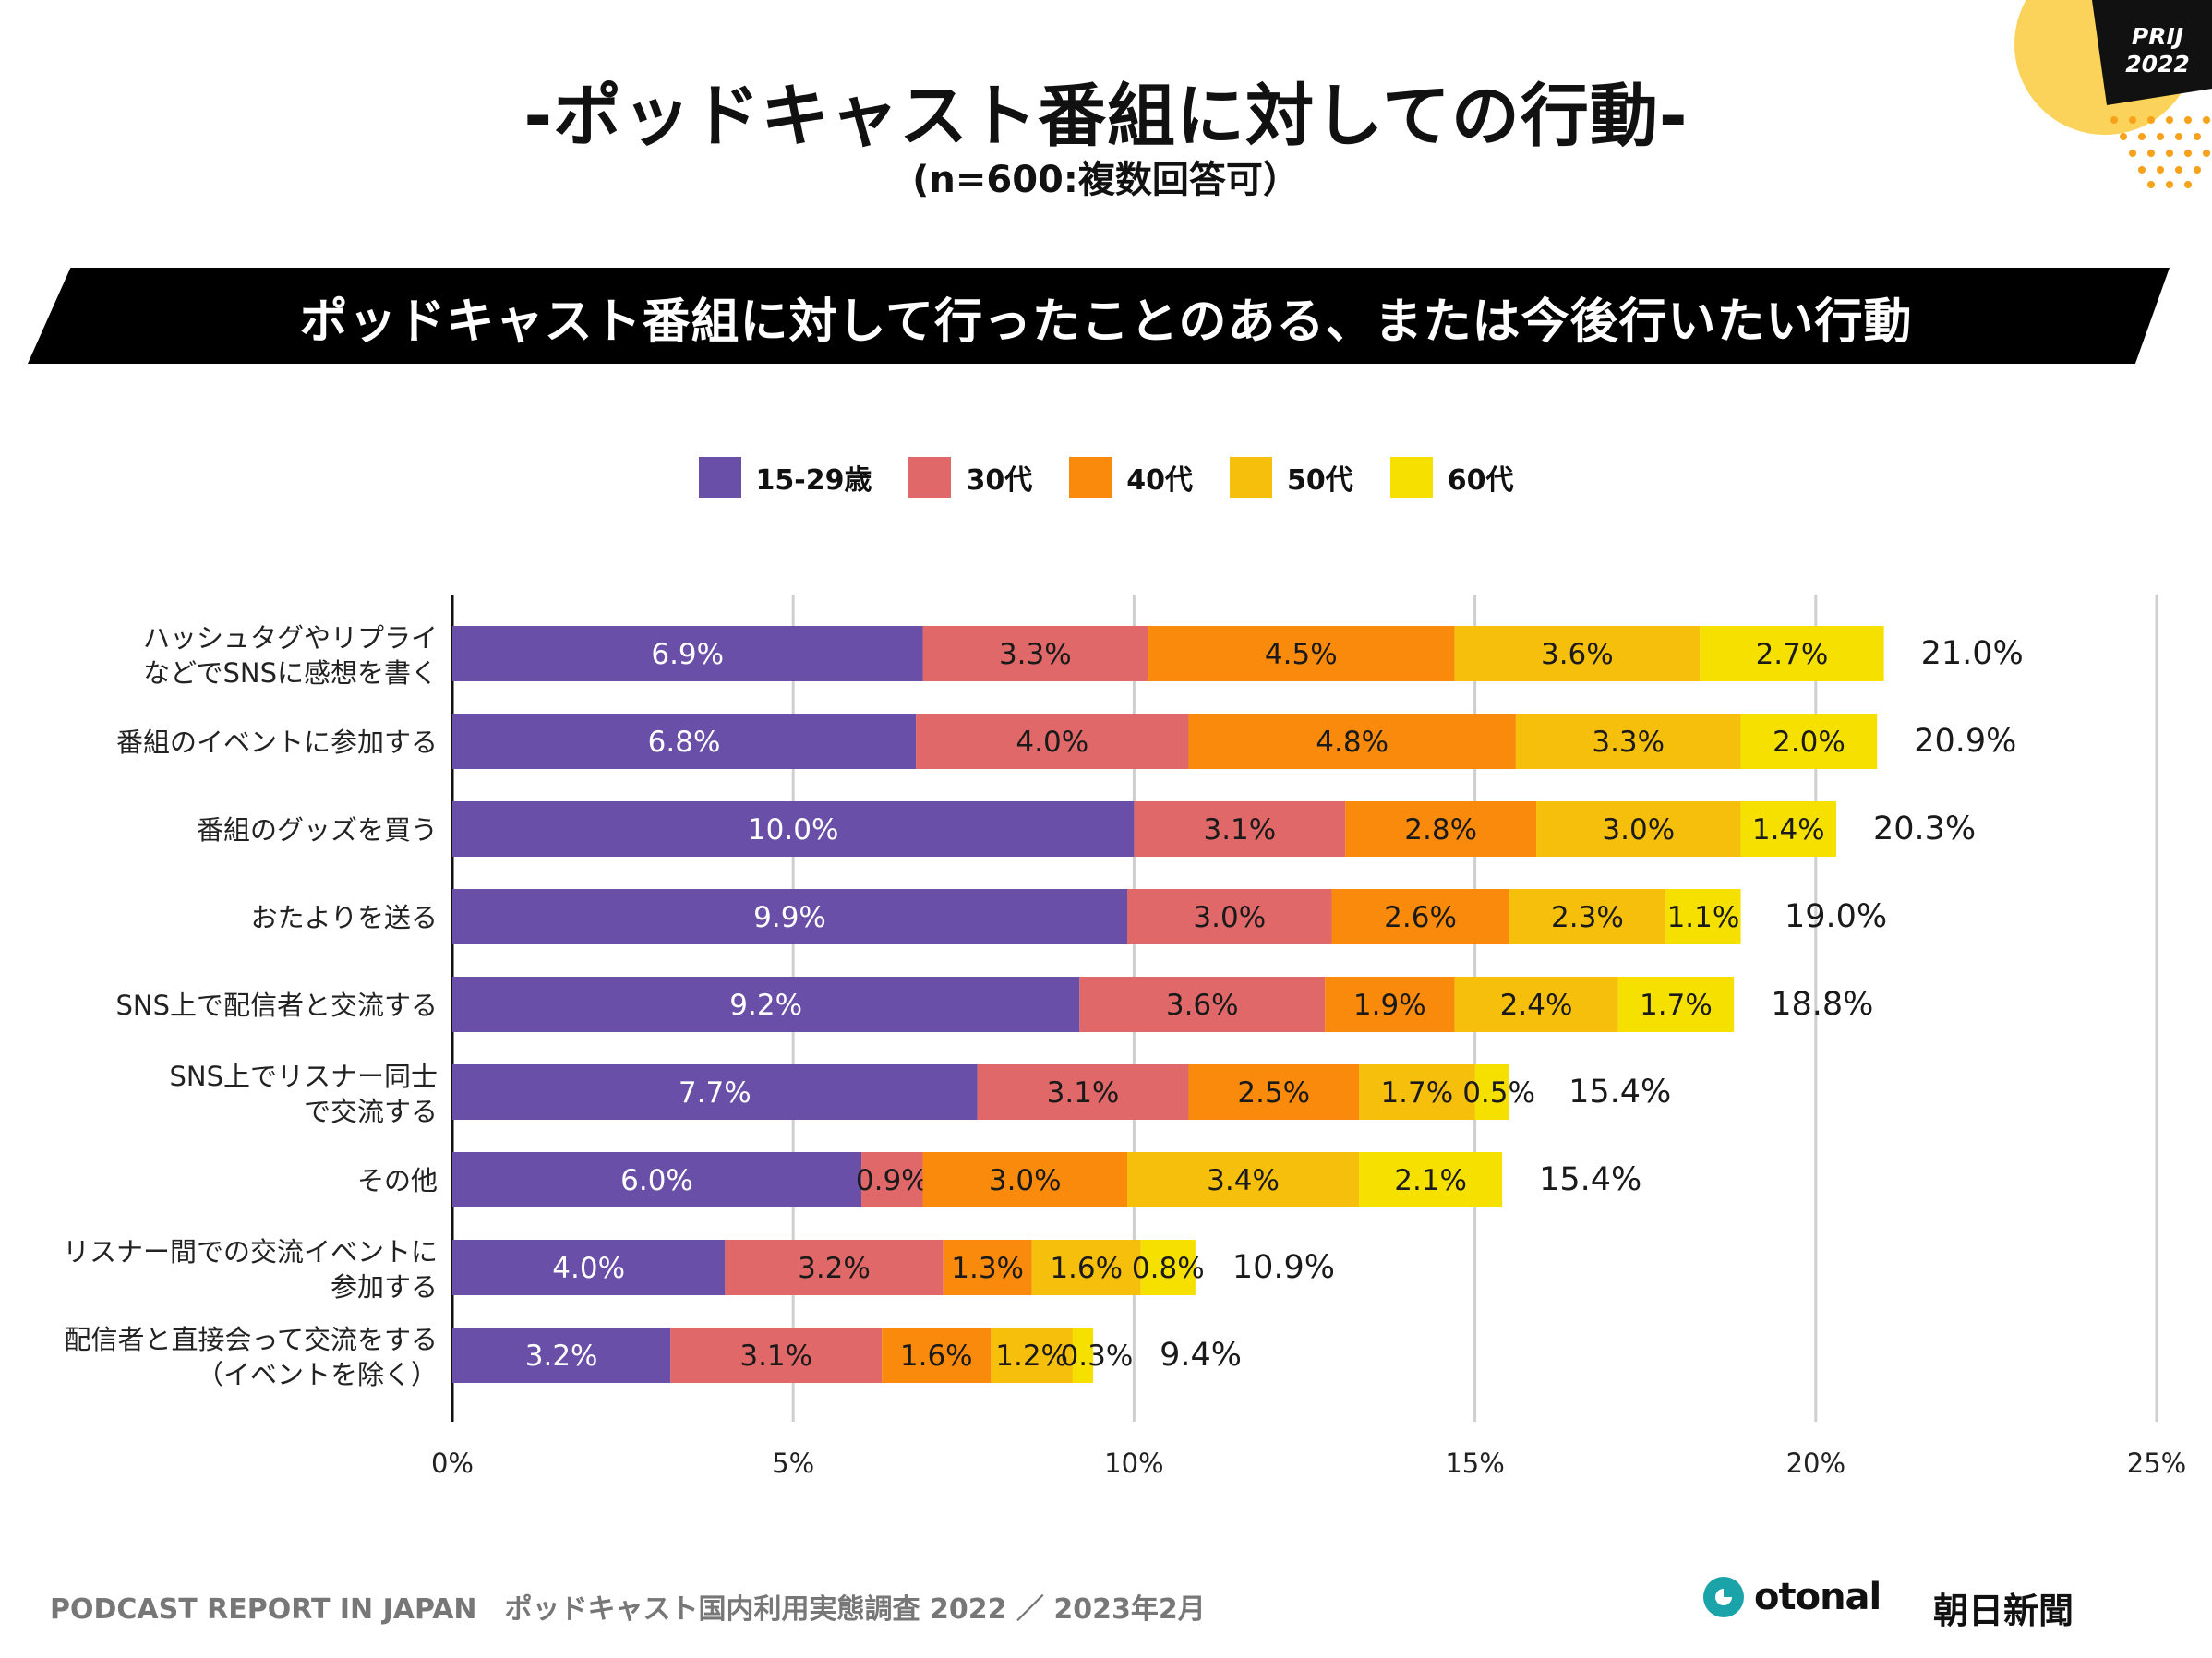 The width and height of the screenshot is (2212, 1658). I want to click on legend-item-30s: 30代, so click(970, 477).